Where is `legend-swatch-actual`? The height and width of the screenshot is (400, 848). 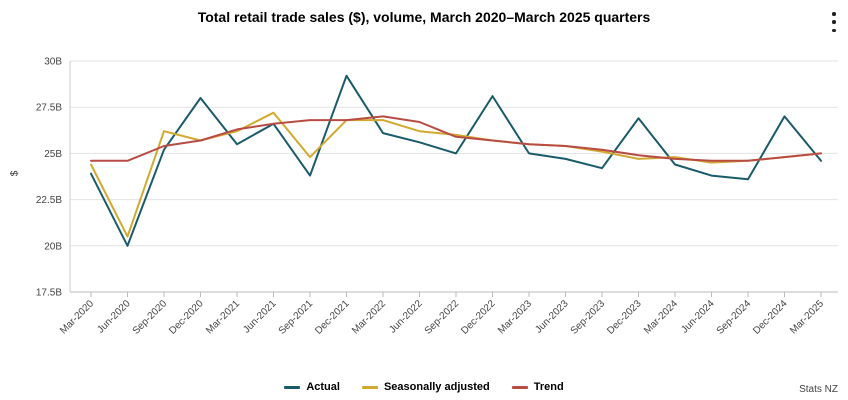 legend-swatch-actual is located at coordinates (292, 387).